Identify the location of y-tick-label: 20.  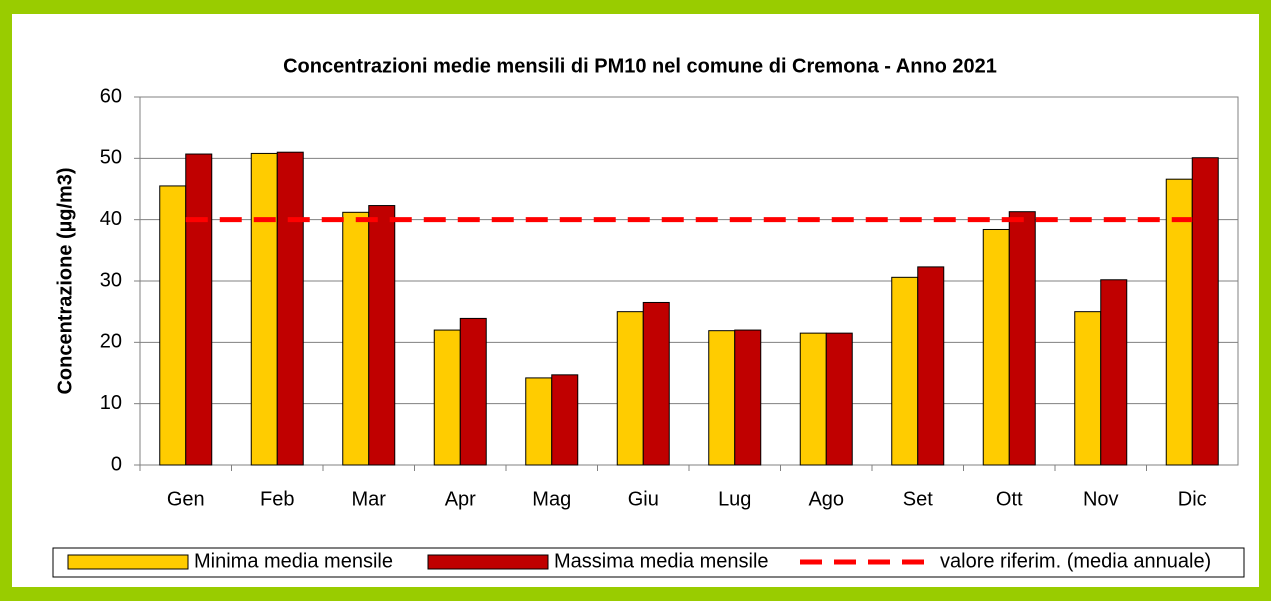
(111, 342).